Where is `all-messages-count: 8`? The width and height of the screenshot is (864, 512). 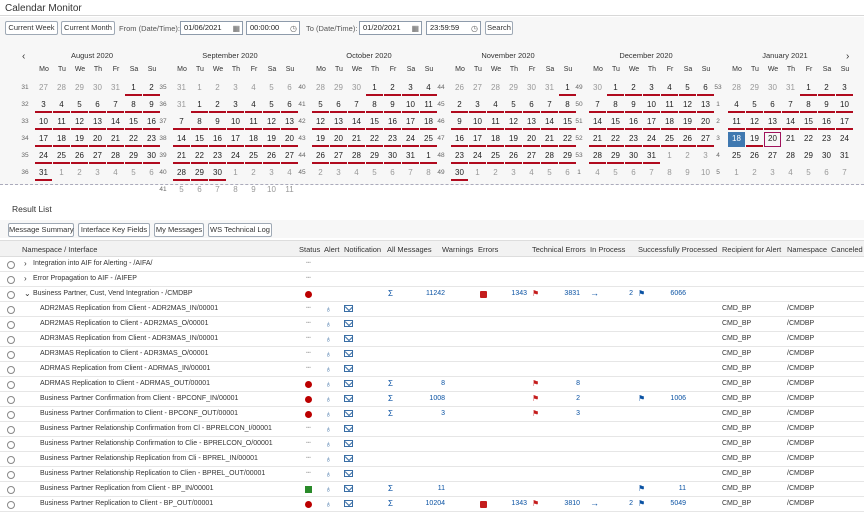 all-messages-count: 8 is located at coordinates (443, 383).